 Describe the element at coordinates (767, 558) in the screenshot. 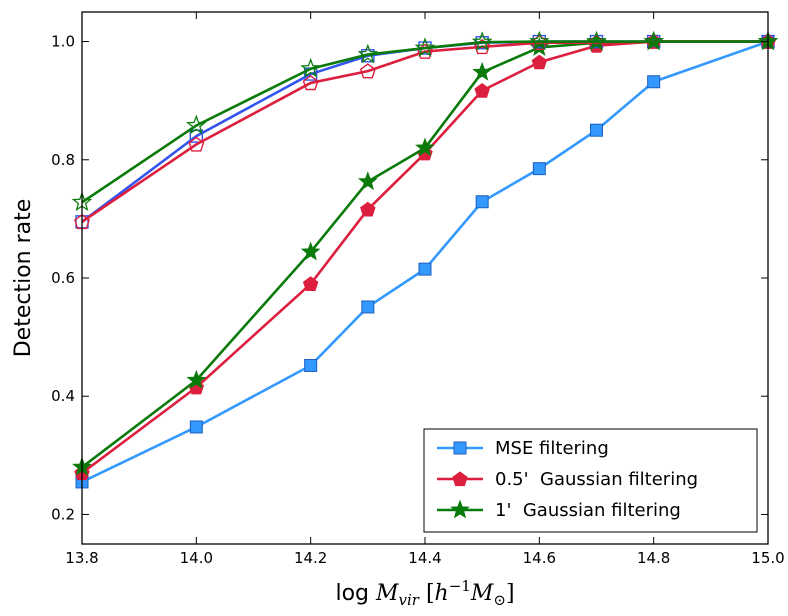

I see `x-tick-label: 15.0` at that location.